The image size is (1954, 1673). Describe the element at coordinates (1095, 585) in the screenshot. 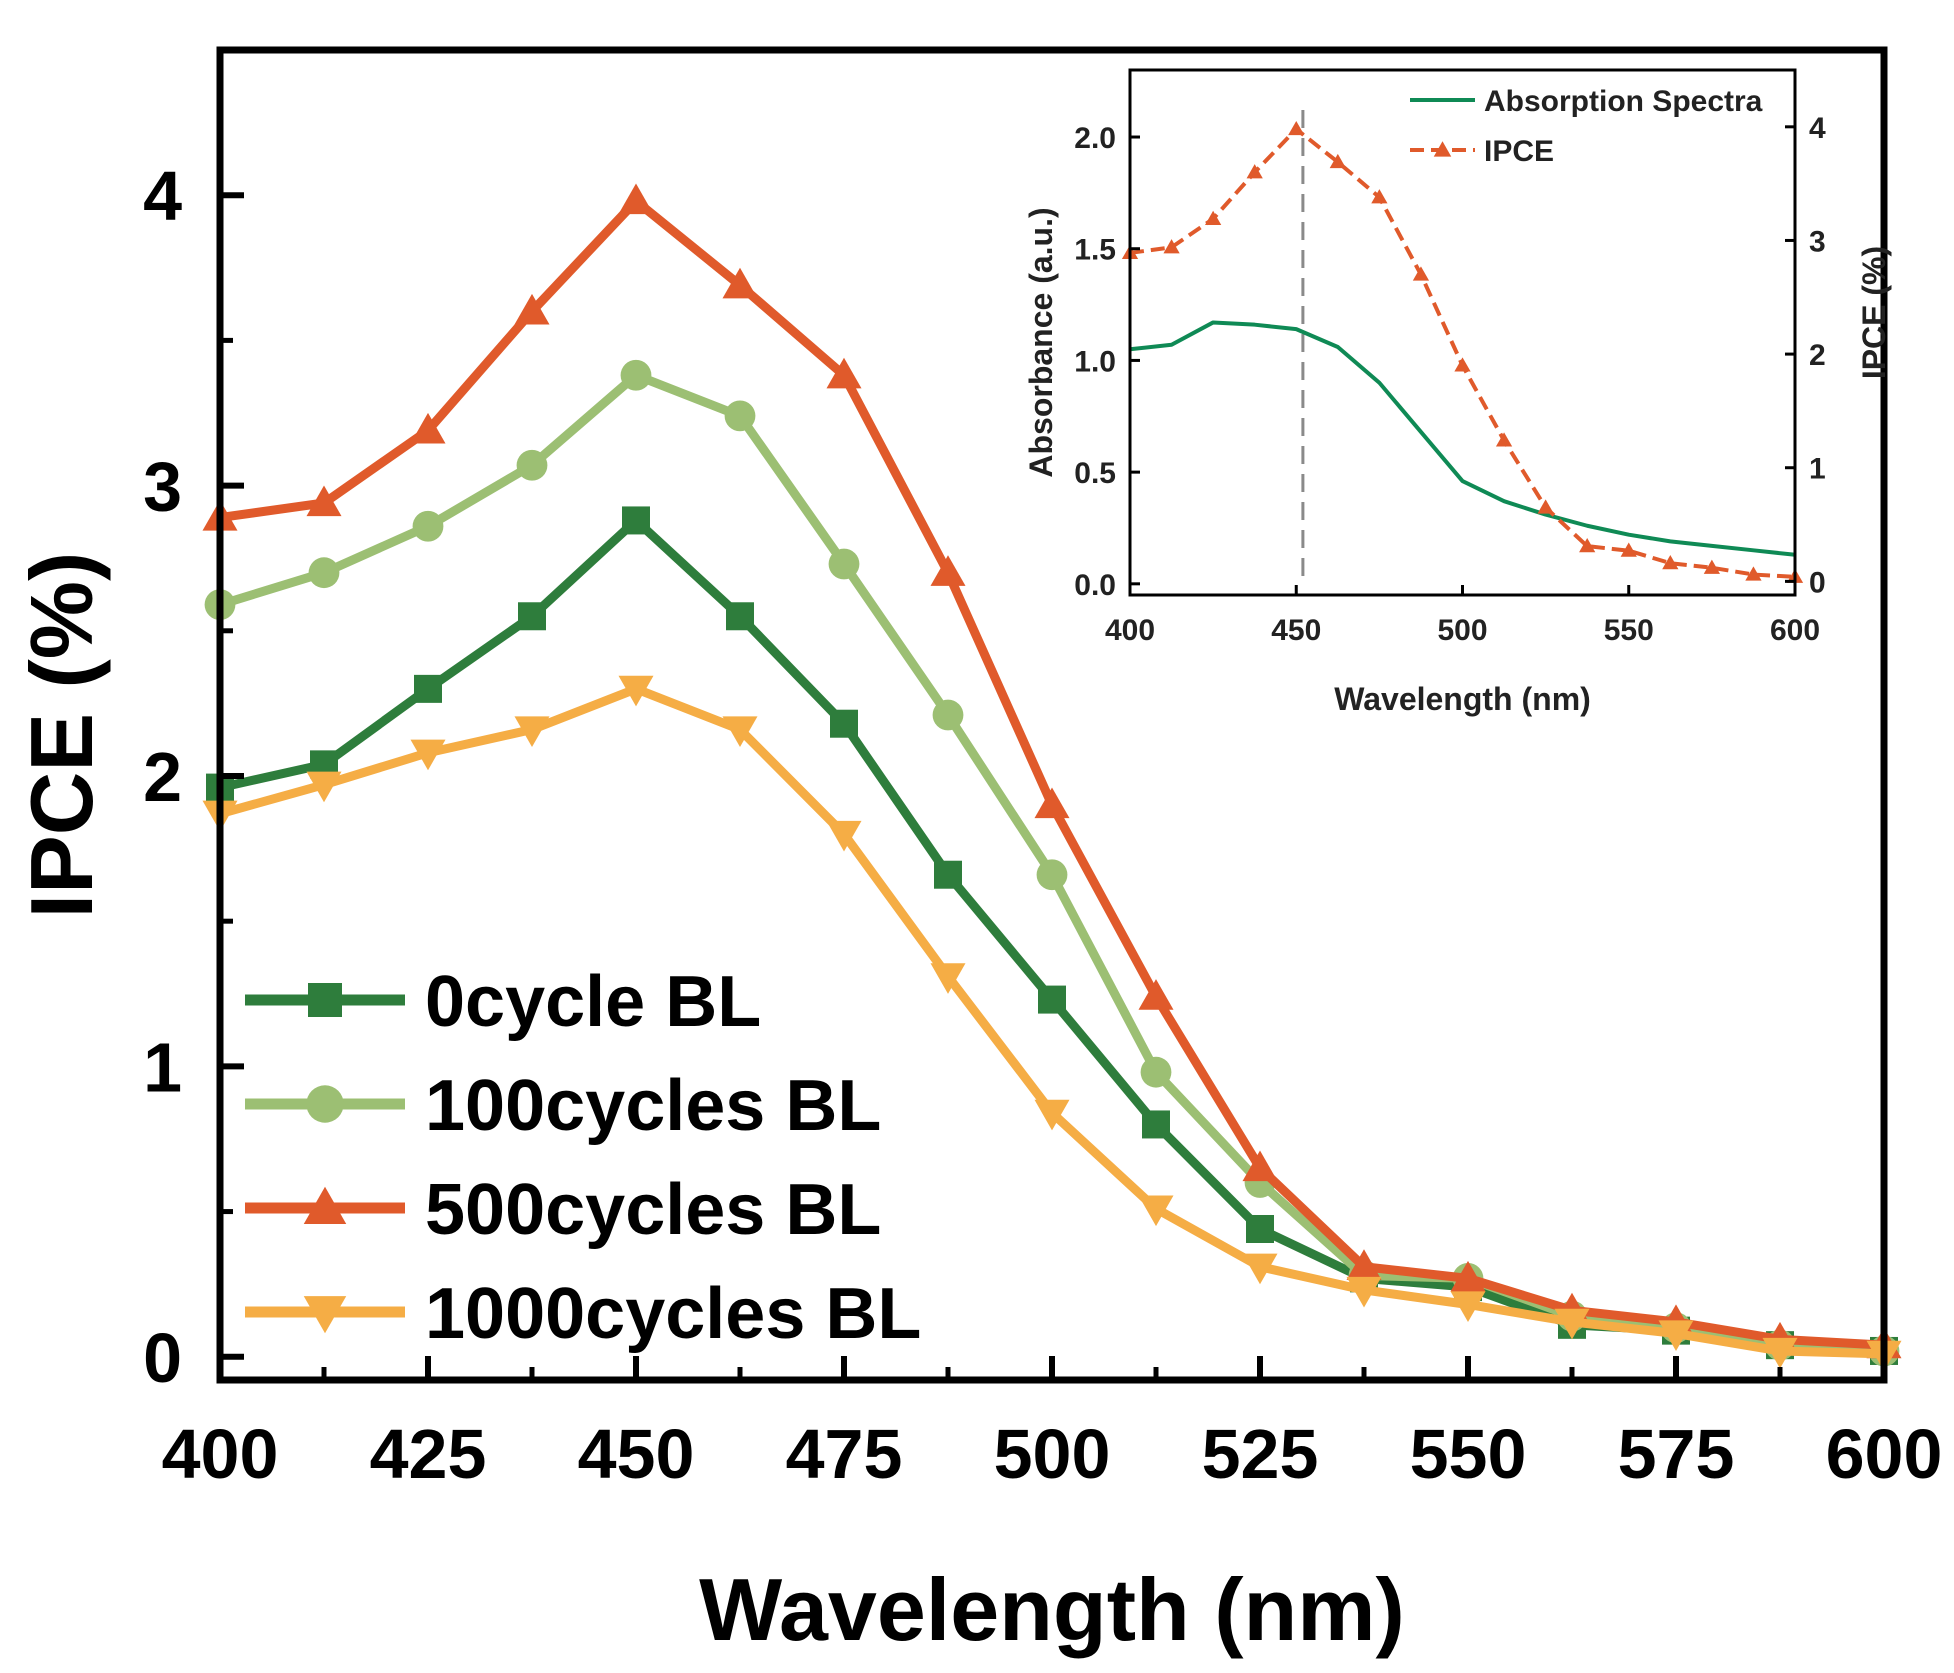

I see `inset-y-tick-label: 0.0` at that location.